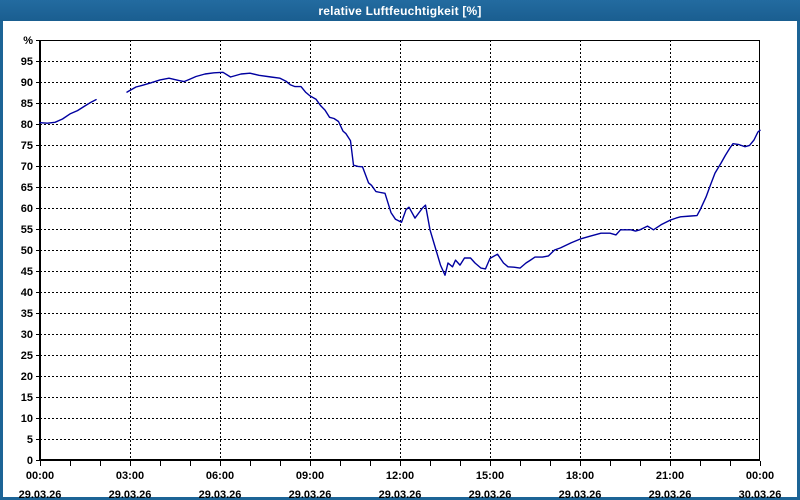  Describe the element at coordinates (27, 272) in the screenshot. I see `y-tick-label: 45` at that location.